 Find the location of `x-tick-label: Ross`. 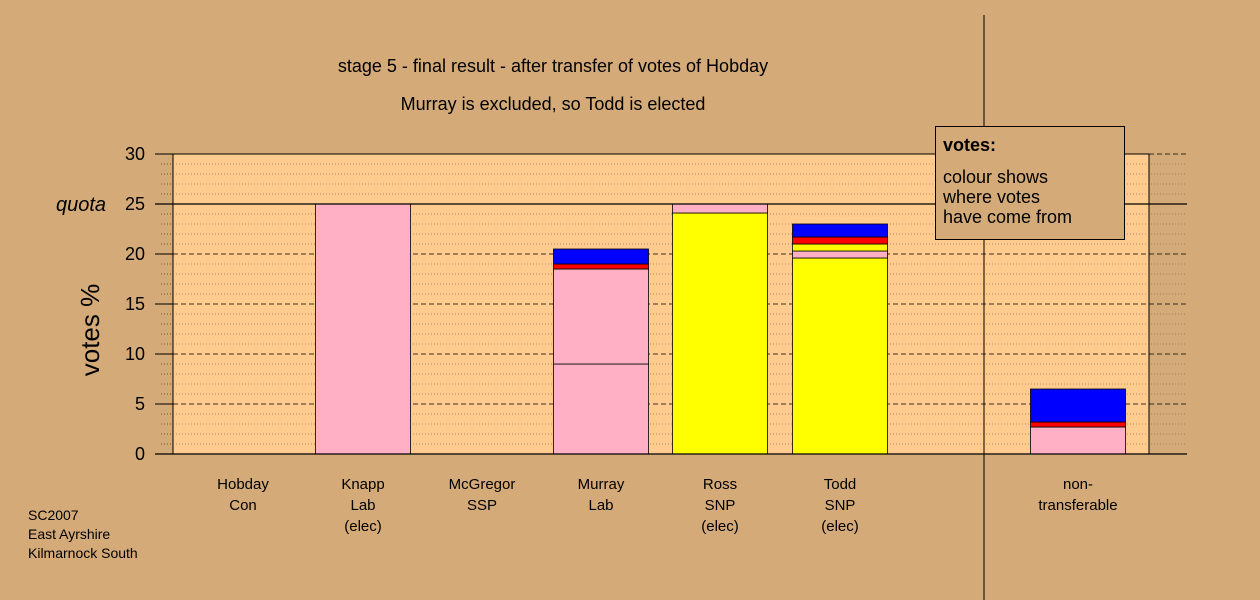

x-tick-label: Ross is located at coordinates (720, 484).